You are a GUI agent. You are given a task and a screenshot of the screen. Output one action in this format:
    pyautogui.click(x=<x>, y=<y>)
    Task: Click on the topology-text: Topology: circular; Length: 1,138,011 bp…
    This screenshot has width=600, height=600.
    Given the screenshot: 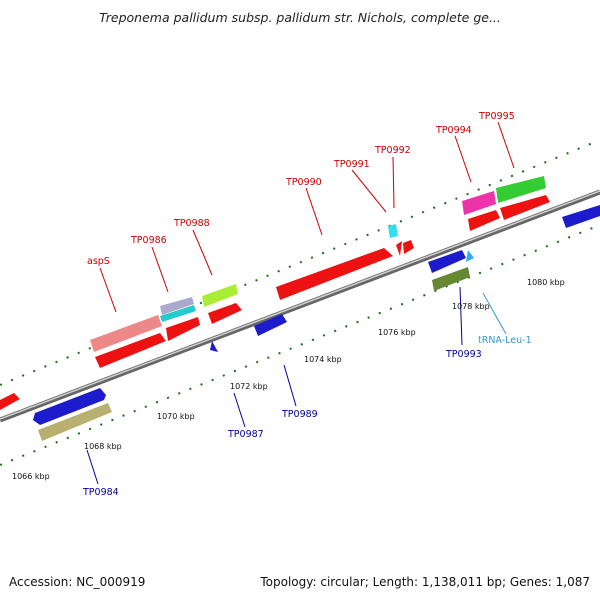 What is the action you would take?
    pyautogui.click(x=425, y=582)
    